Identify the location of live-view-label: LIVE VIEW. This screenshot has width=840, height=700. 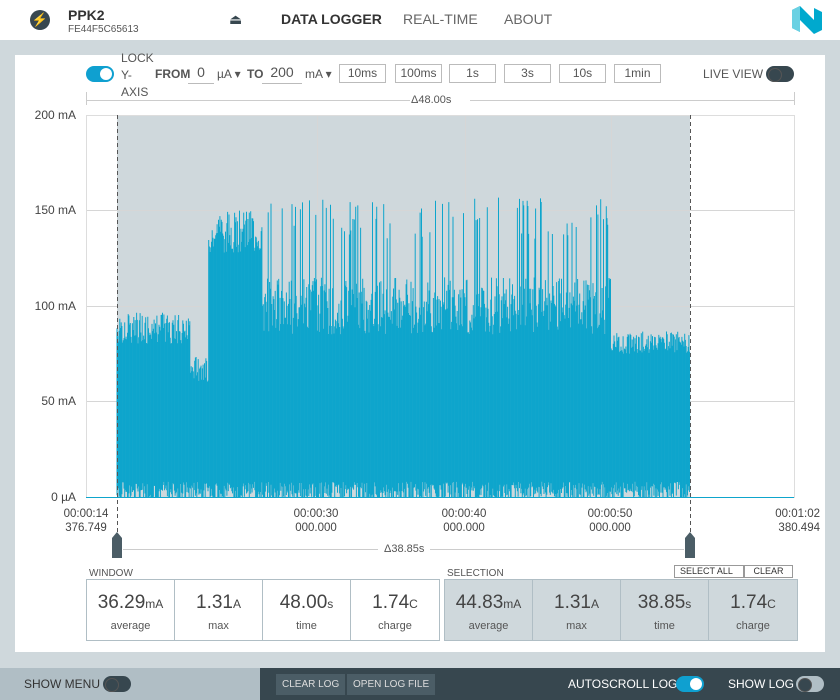
(733, 74).